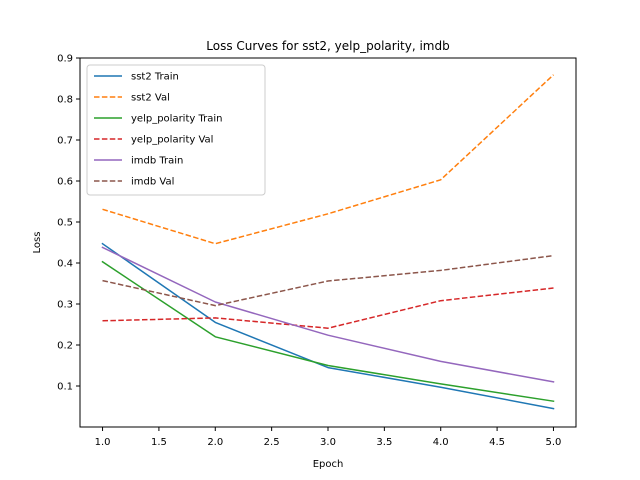 Image resolution: width=640 pixels, height=480 pixels. I want to click on legend-label: imdb Val, so click(152, 182).